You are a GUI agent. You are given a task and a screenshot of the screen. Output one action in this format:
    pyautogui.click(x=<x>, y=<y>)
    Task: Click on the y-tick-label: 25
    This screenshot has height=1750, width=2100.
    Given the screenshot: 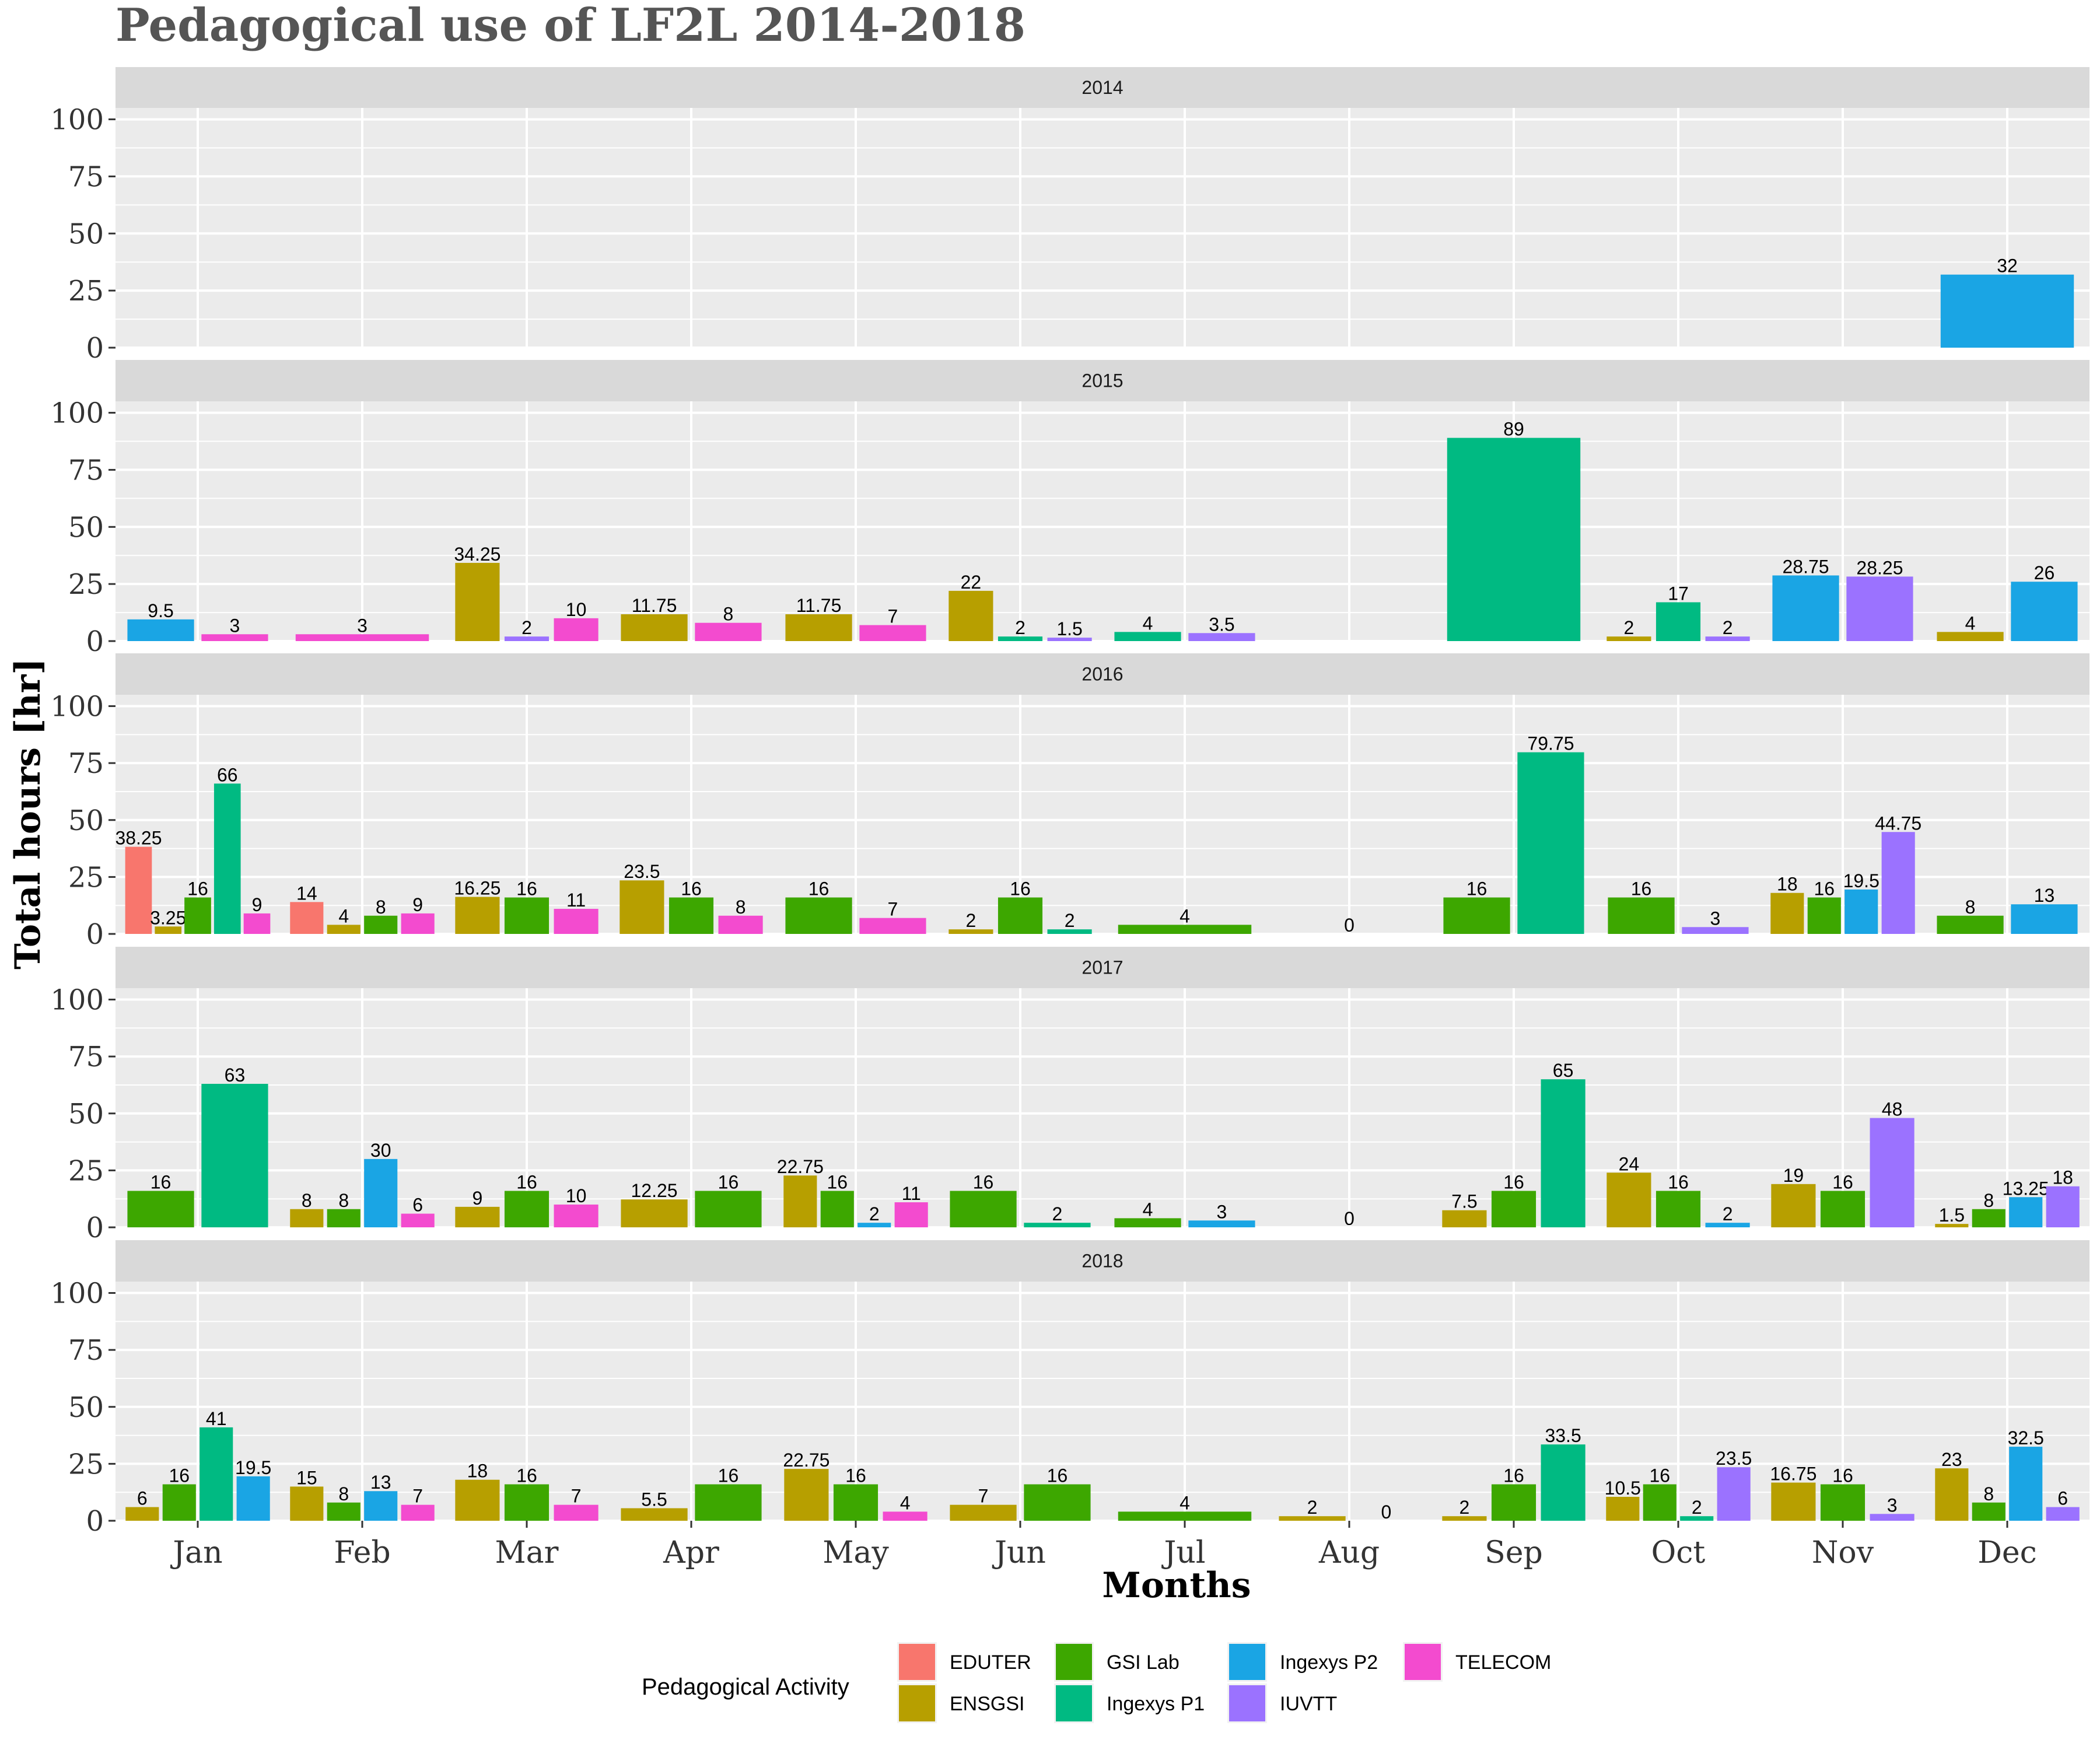 What is the action you would take?
    pyautogui.click(x=86, y=877)
    